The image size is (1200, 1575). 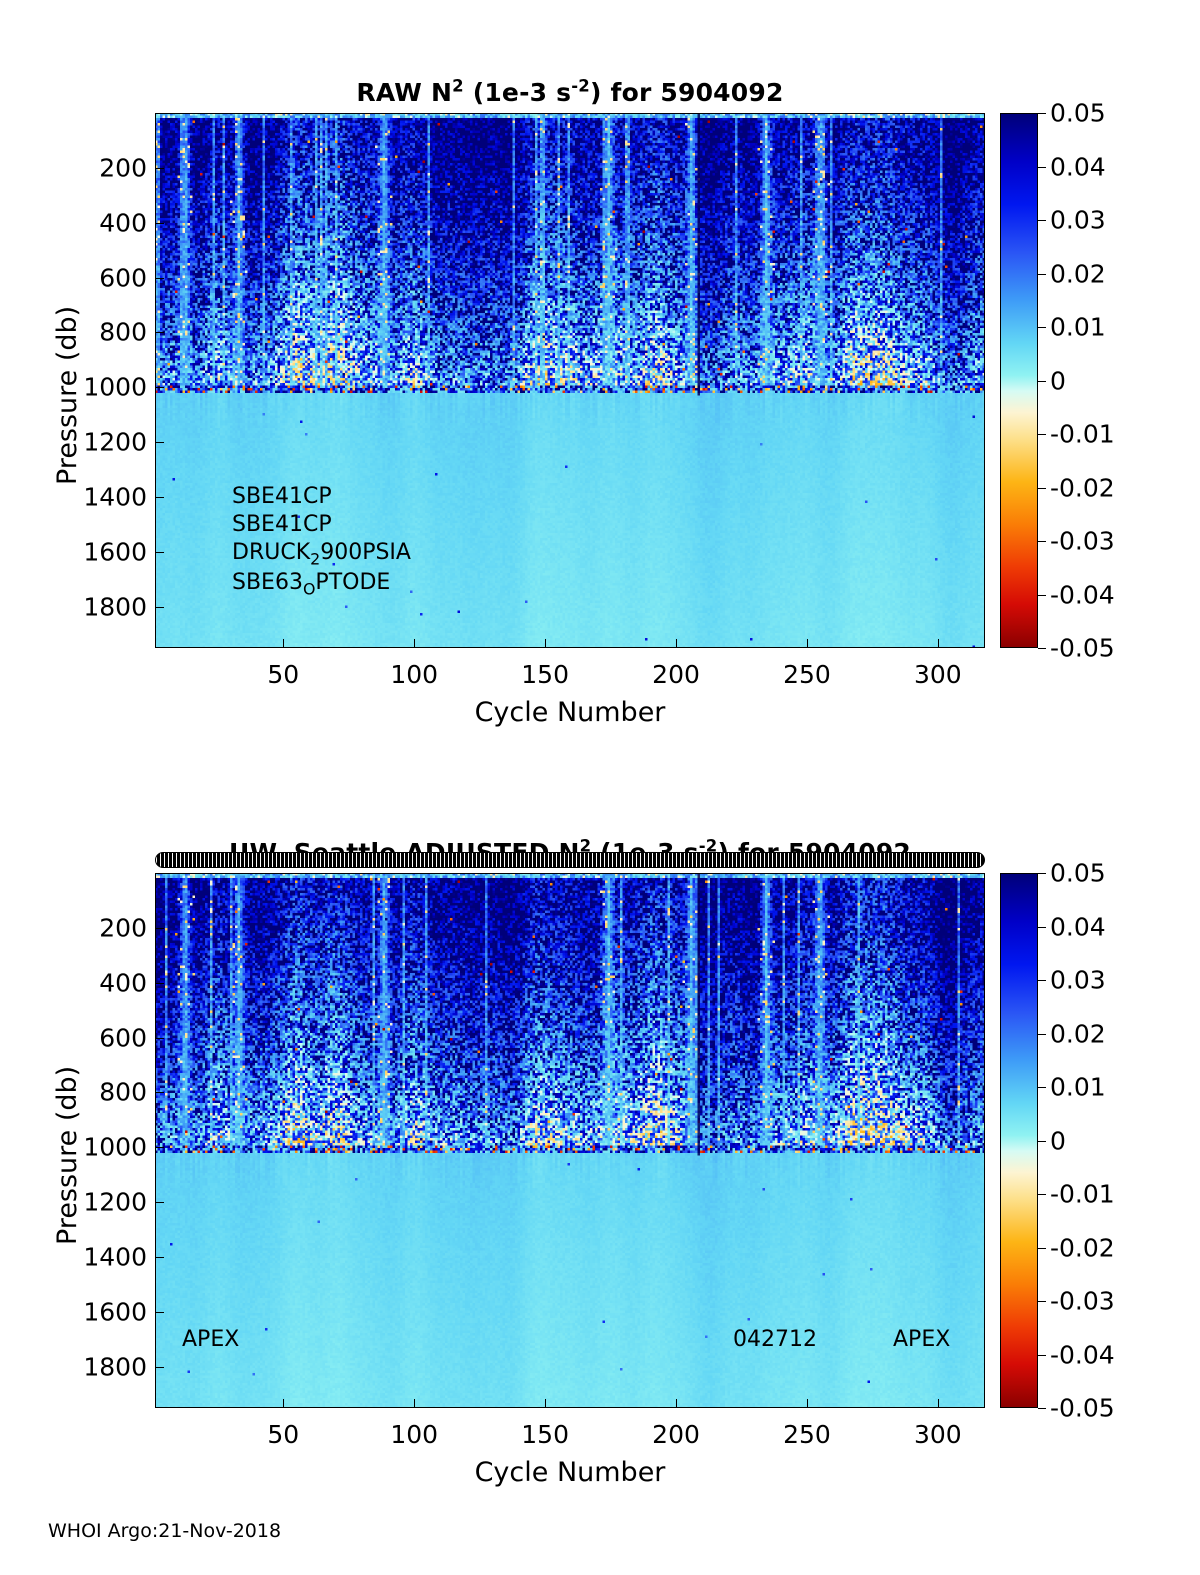 I want to click on title-text-pre: RAW N, so click(x=404, y=92).